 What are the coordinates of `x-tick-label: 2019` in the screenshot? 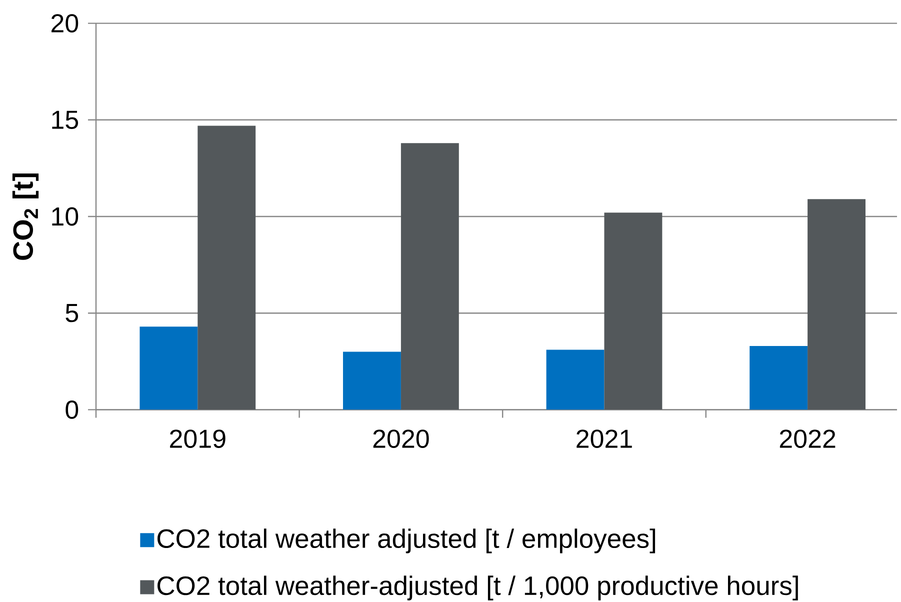 It's located at (198, 439).